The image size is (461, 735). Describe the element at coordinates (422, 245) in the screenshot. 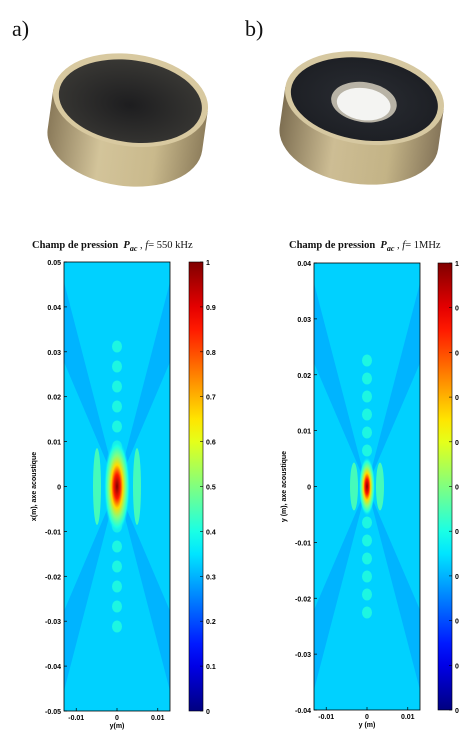

I see `chart-b-title-freq: = 1MHz` at that location.